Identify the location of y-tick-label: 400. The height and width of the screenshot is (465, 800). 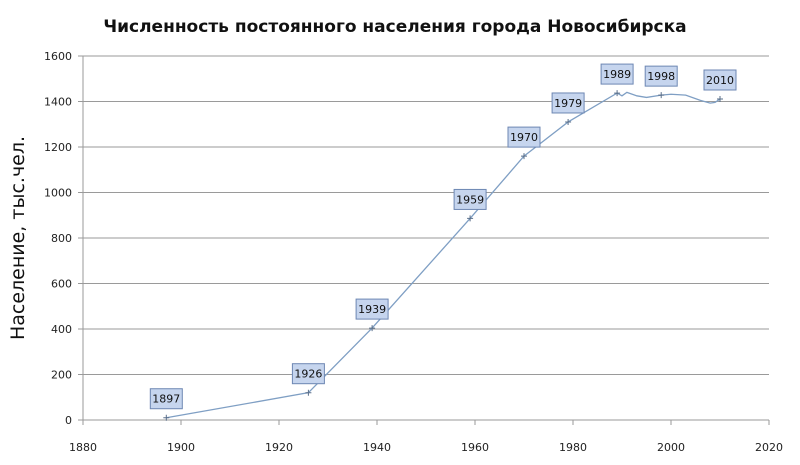
(61, 329).